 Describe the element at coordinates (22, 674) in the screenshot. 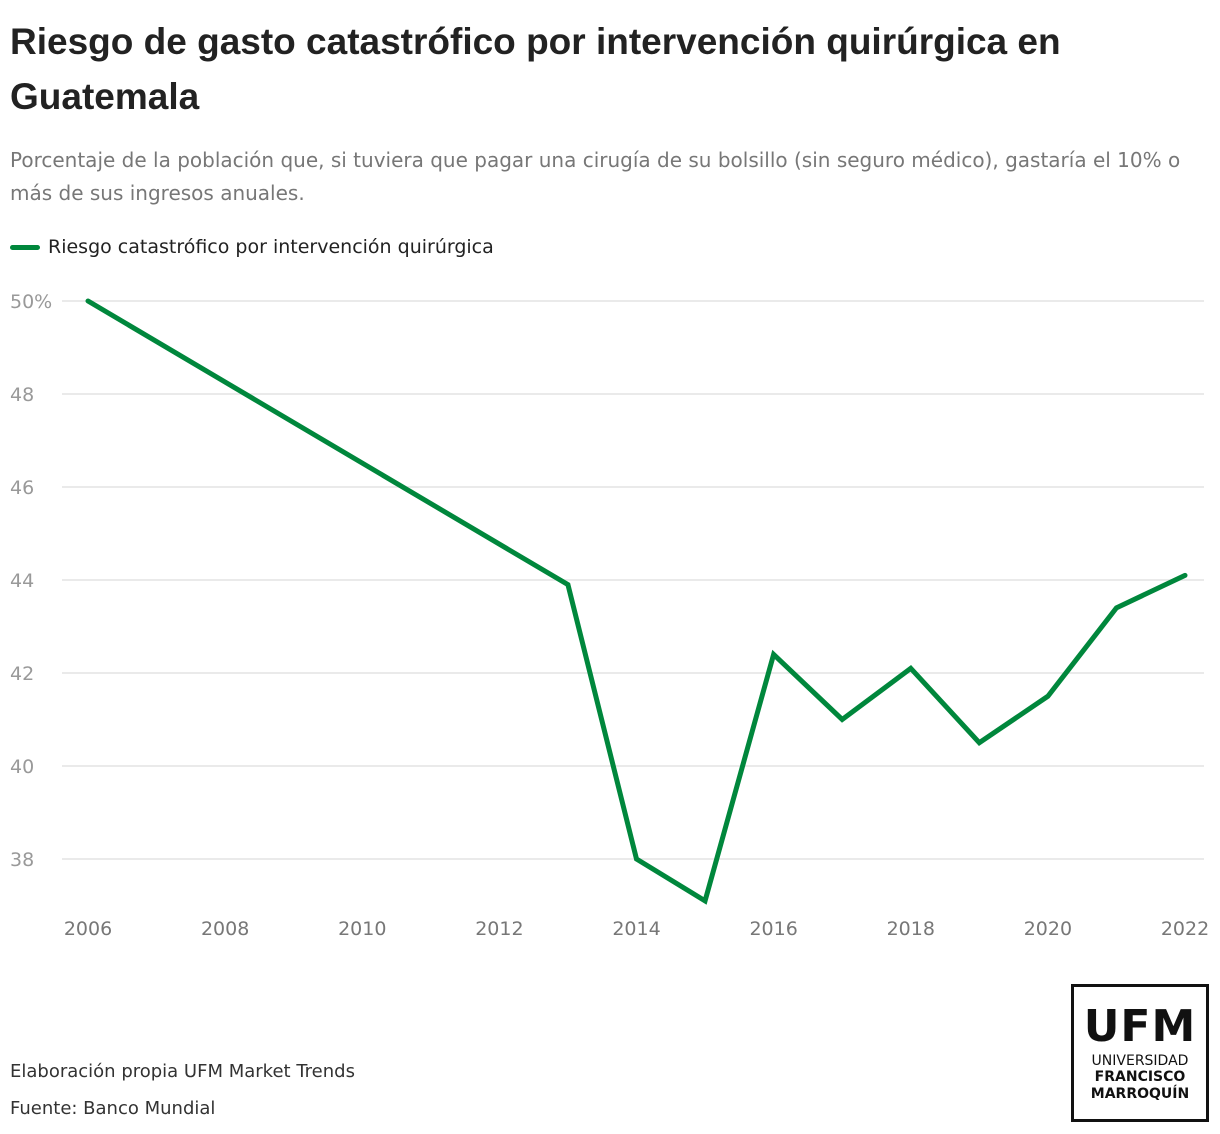

I see `y-tick-label: 42` at that location.